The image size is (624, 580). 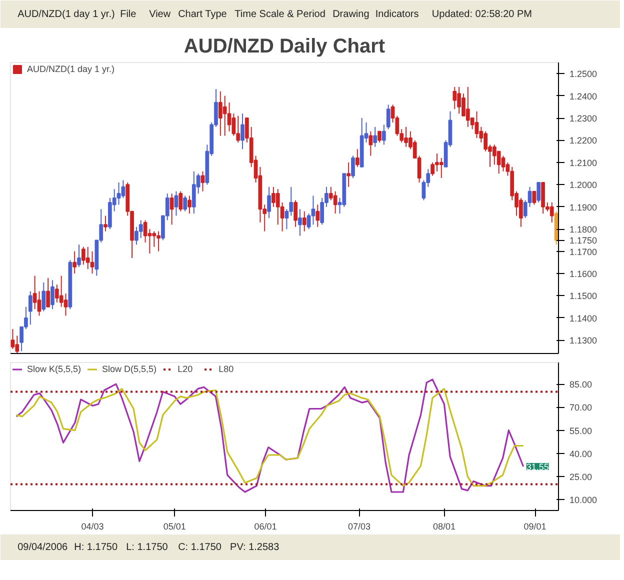 I want to click on y-tick-label: 10.000, so click(x=584, y=500).